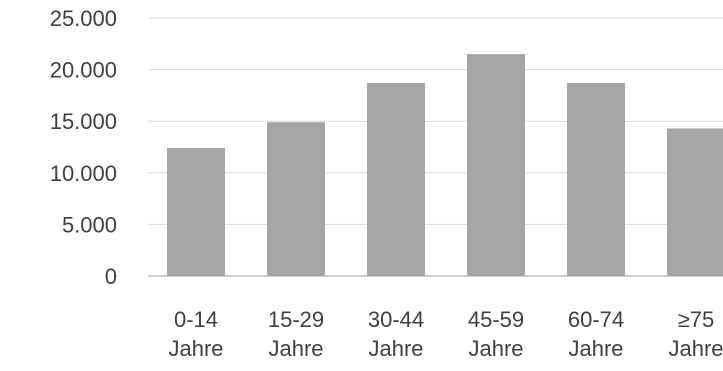 The image size is (723, 371). I want to click on y-axis-tick-labels: 0 5.000 10.000 15.000 20.000 25.000, so click(83, 147).